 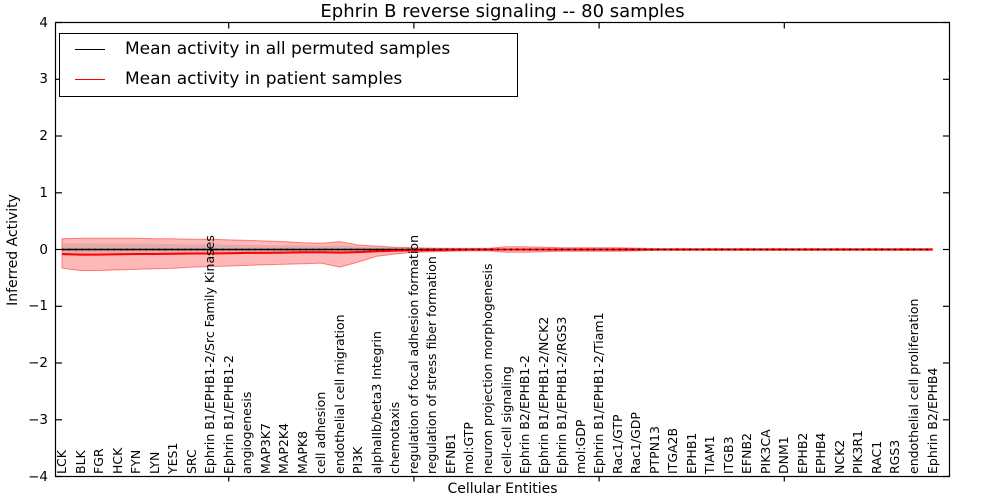 I want to click on x-category-label: HCK, so click(x=117, y=460).